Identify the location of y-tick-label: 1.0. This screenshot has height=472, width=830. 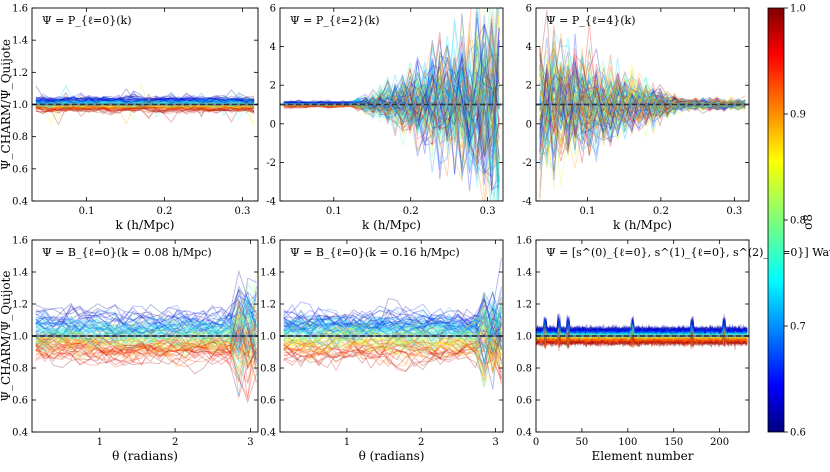
(20, 105).